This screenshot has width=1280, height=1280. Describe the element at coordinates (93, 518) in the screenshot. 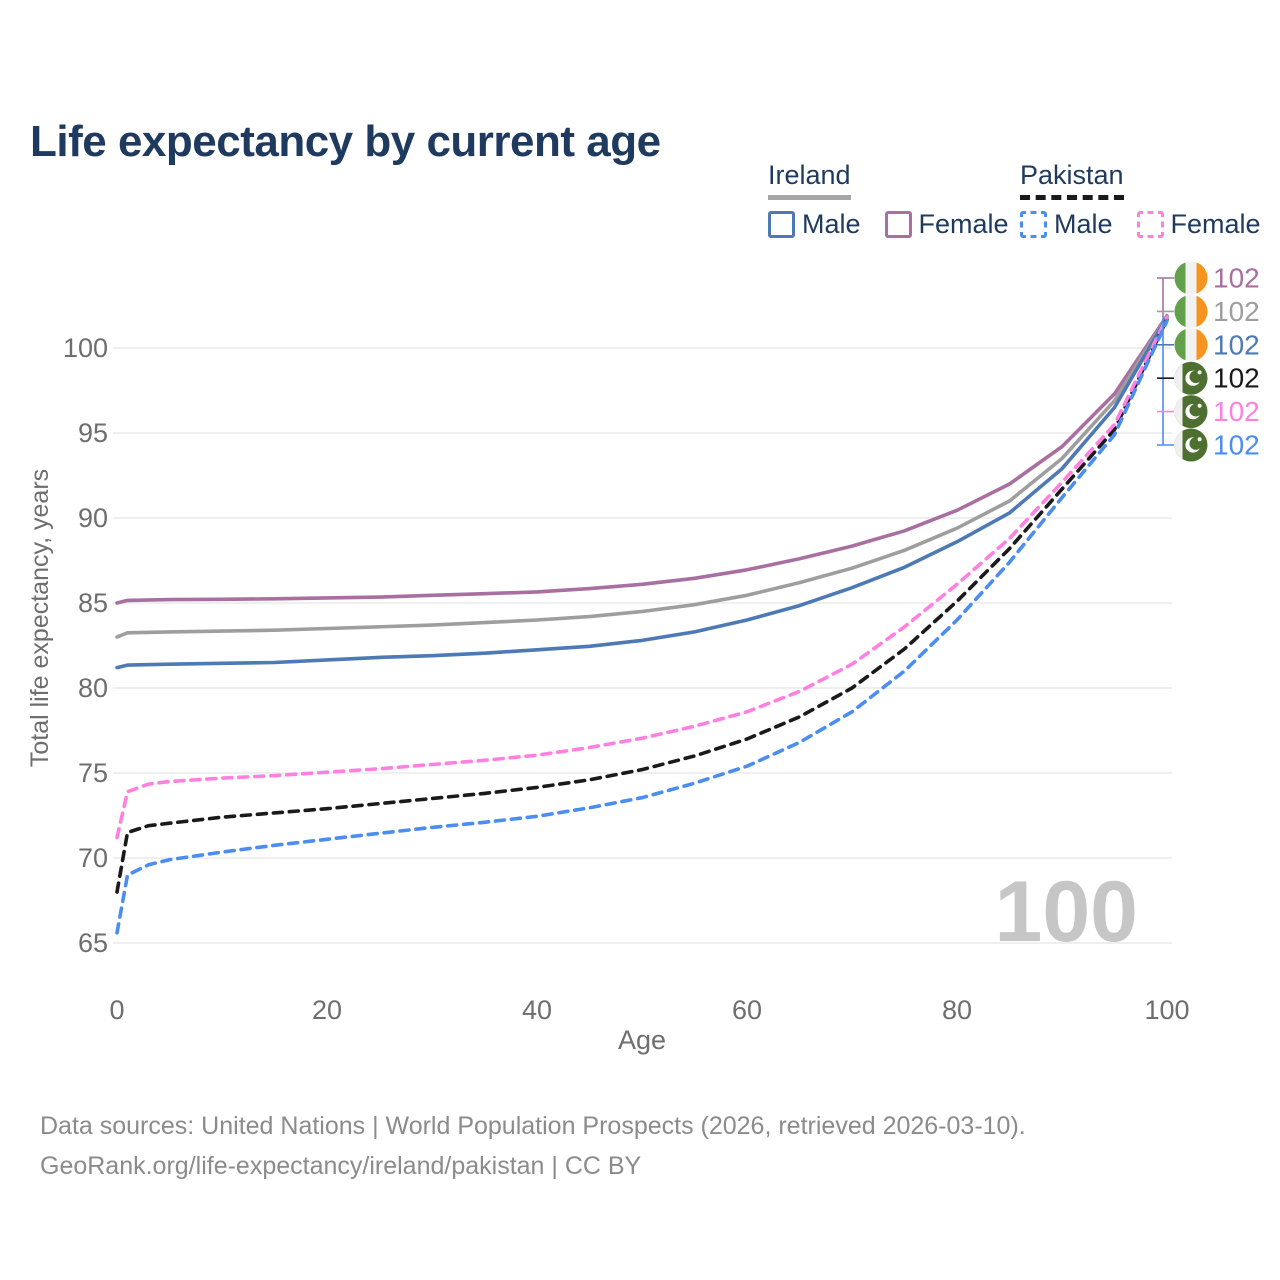

I see `y-tick-90: 90` at that location.